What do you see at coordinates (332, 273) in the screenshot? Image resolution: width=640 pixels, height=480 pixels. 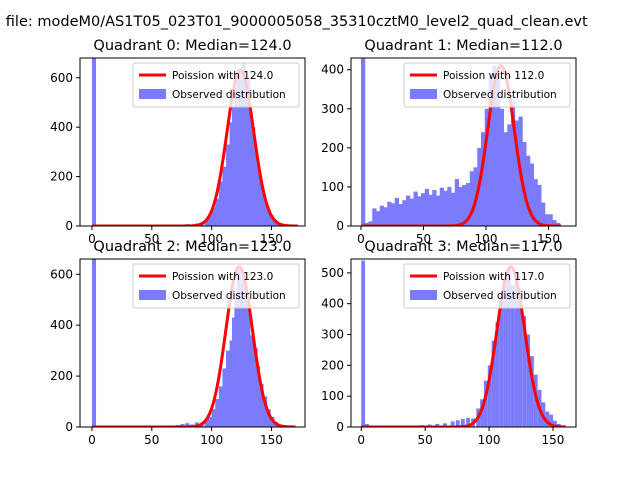 I see `y-tick-label: 500` at bounding box center [332, 273].